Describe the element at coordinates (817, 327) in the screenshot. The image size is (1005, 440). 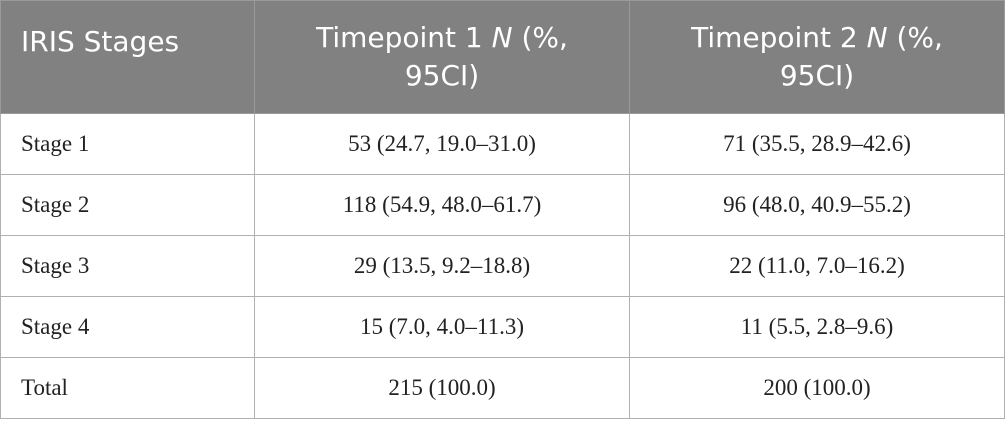
I see `data-cell: 11 (5.5, 2.8–9.6)` at that location.